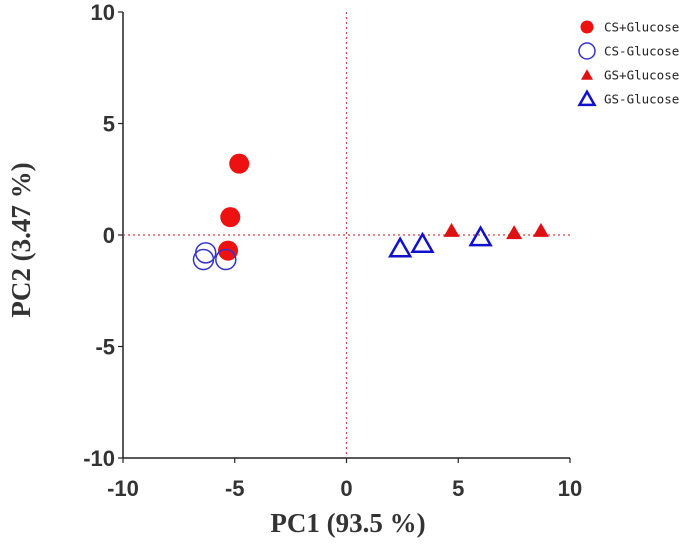 The height and width of the screenshot is (549, 700). What do you see at coordinates (109, 124) in the screenshot?
I see `y-tick-label: 5` at bounding box center [109, 124].